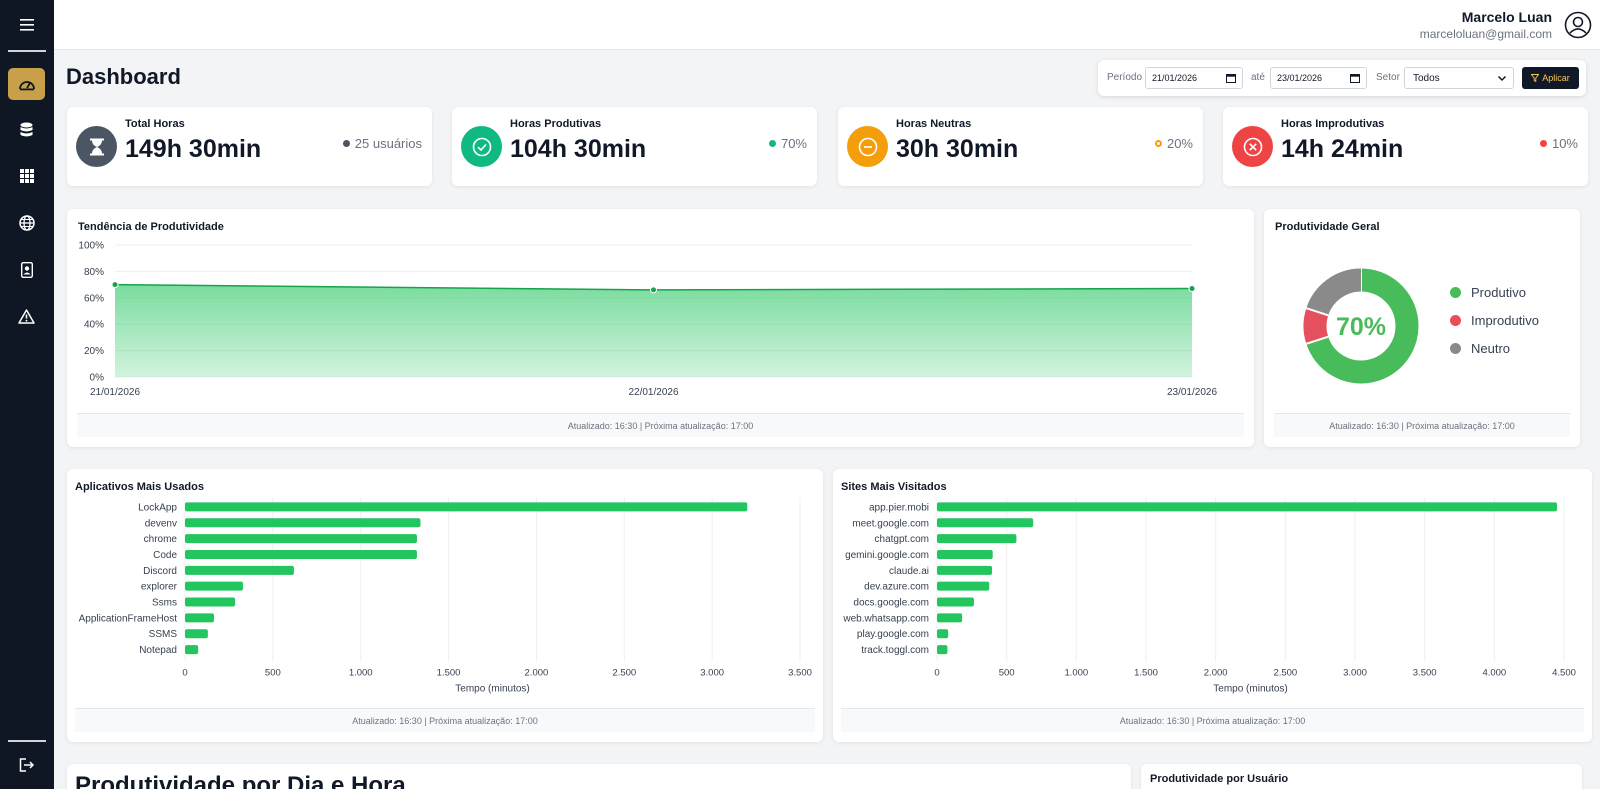 This screenshot has width=1600, height=789. I want to click on x-tick-label: 1.500, so click(449, 673).